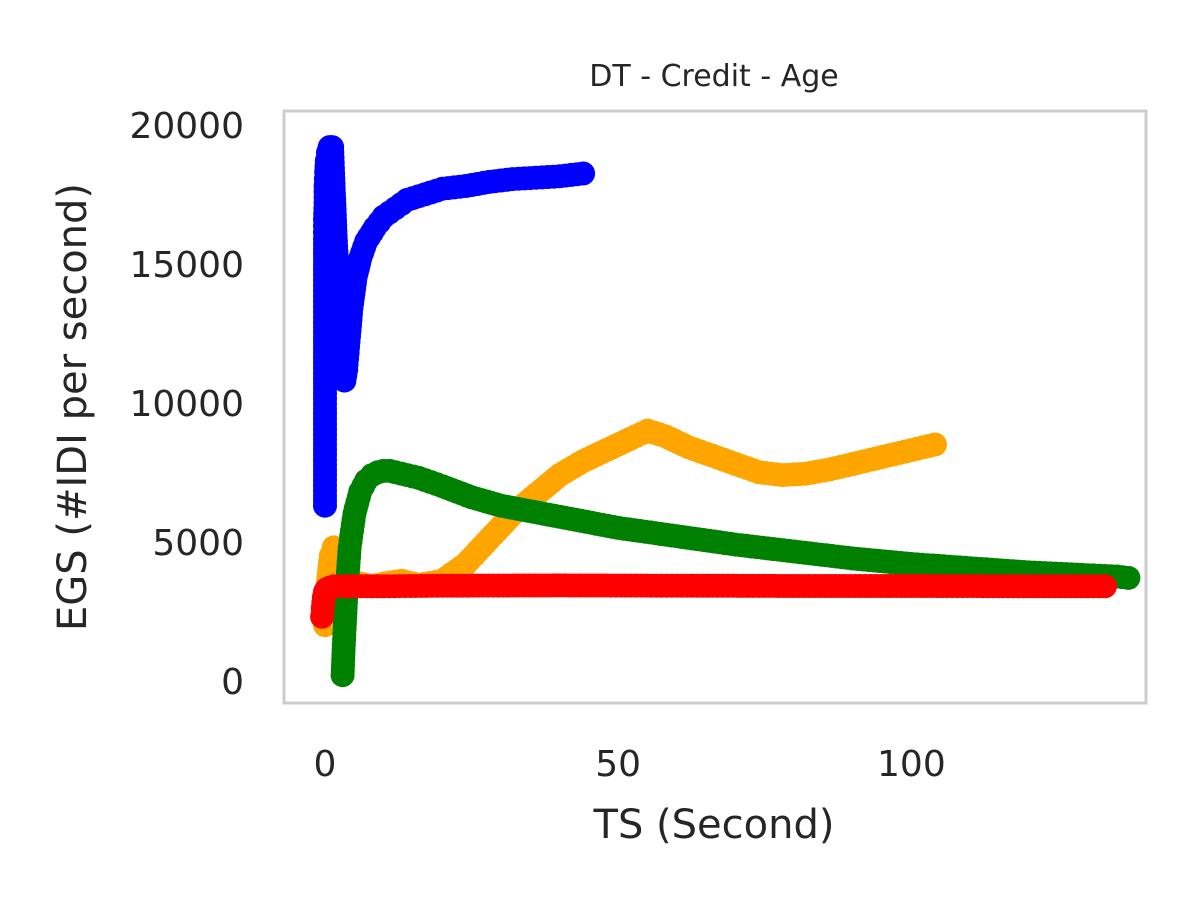  Describe the element at coordinates (911, 764) in the screenshot. I see `x-tick-label: 100` at that location.